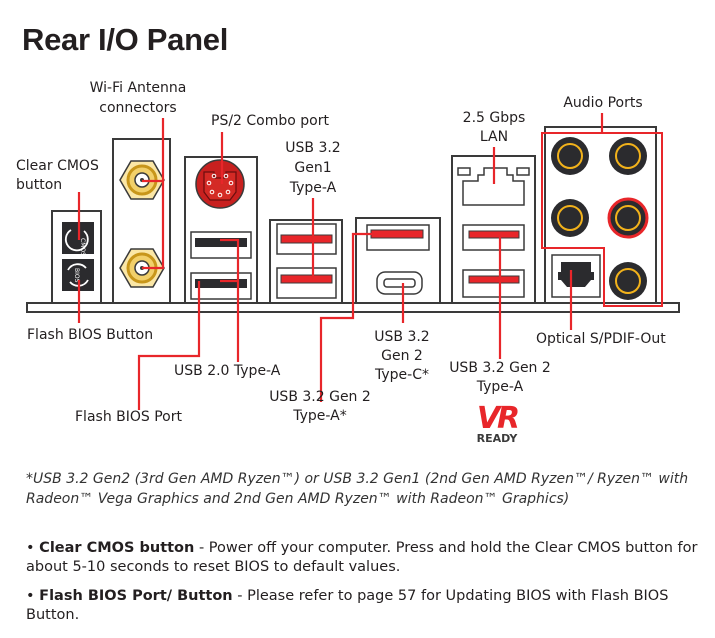 Image resolution: width=715 pixels, height=638 pixels. I want to click on label-flash-bios-port: Flash BIOS Port, so click(128, 417).